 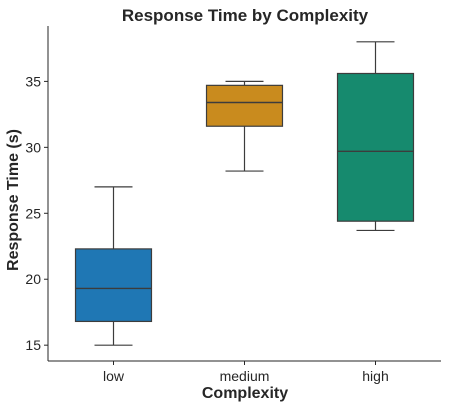 What do you see at coordinates (244, 105) in the screenshot?
I see `iqr-box-medium` at bounding box center [244, 105].